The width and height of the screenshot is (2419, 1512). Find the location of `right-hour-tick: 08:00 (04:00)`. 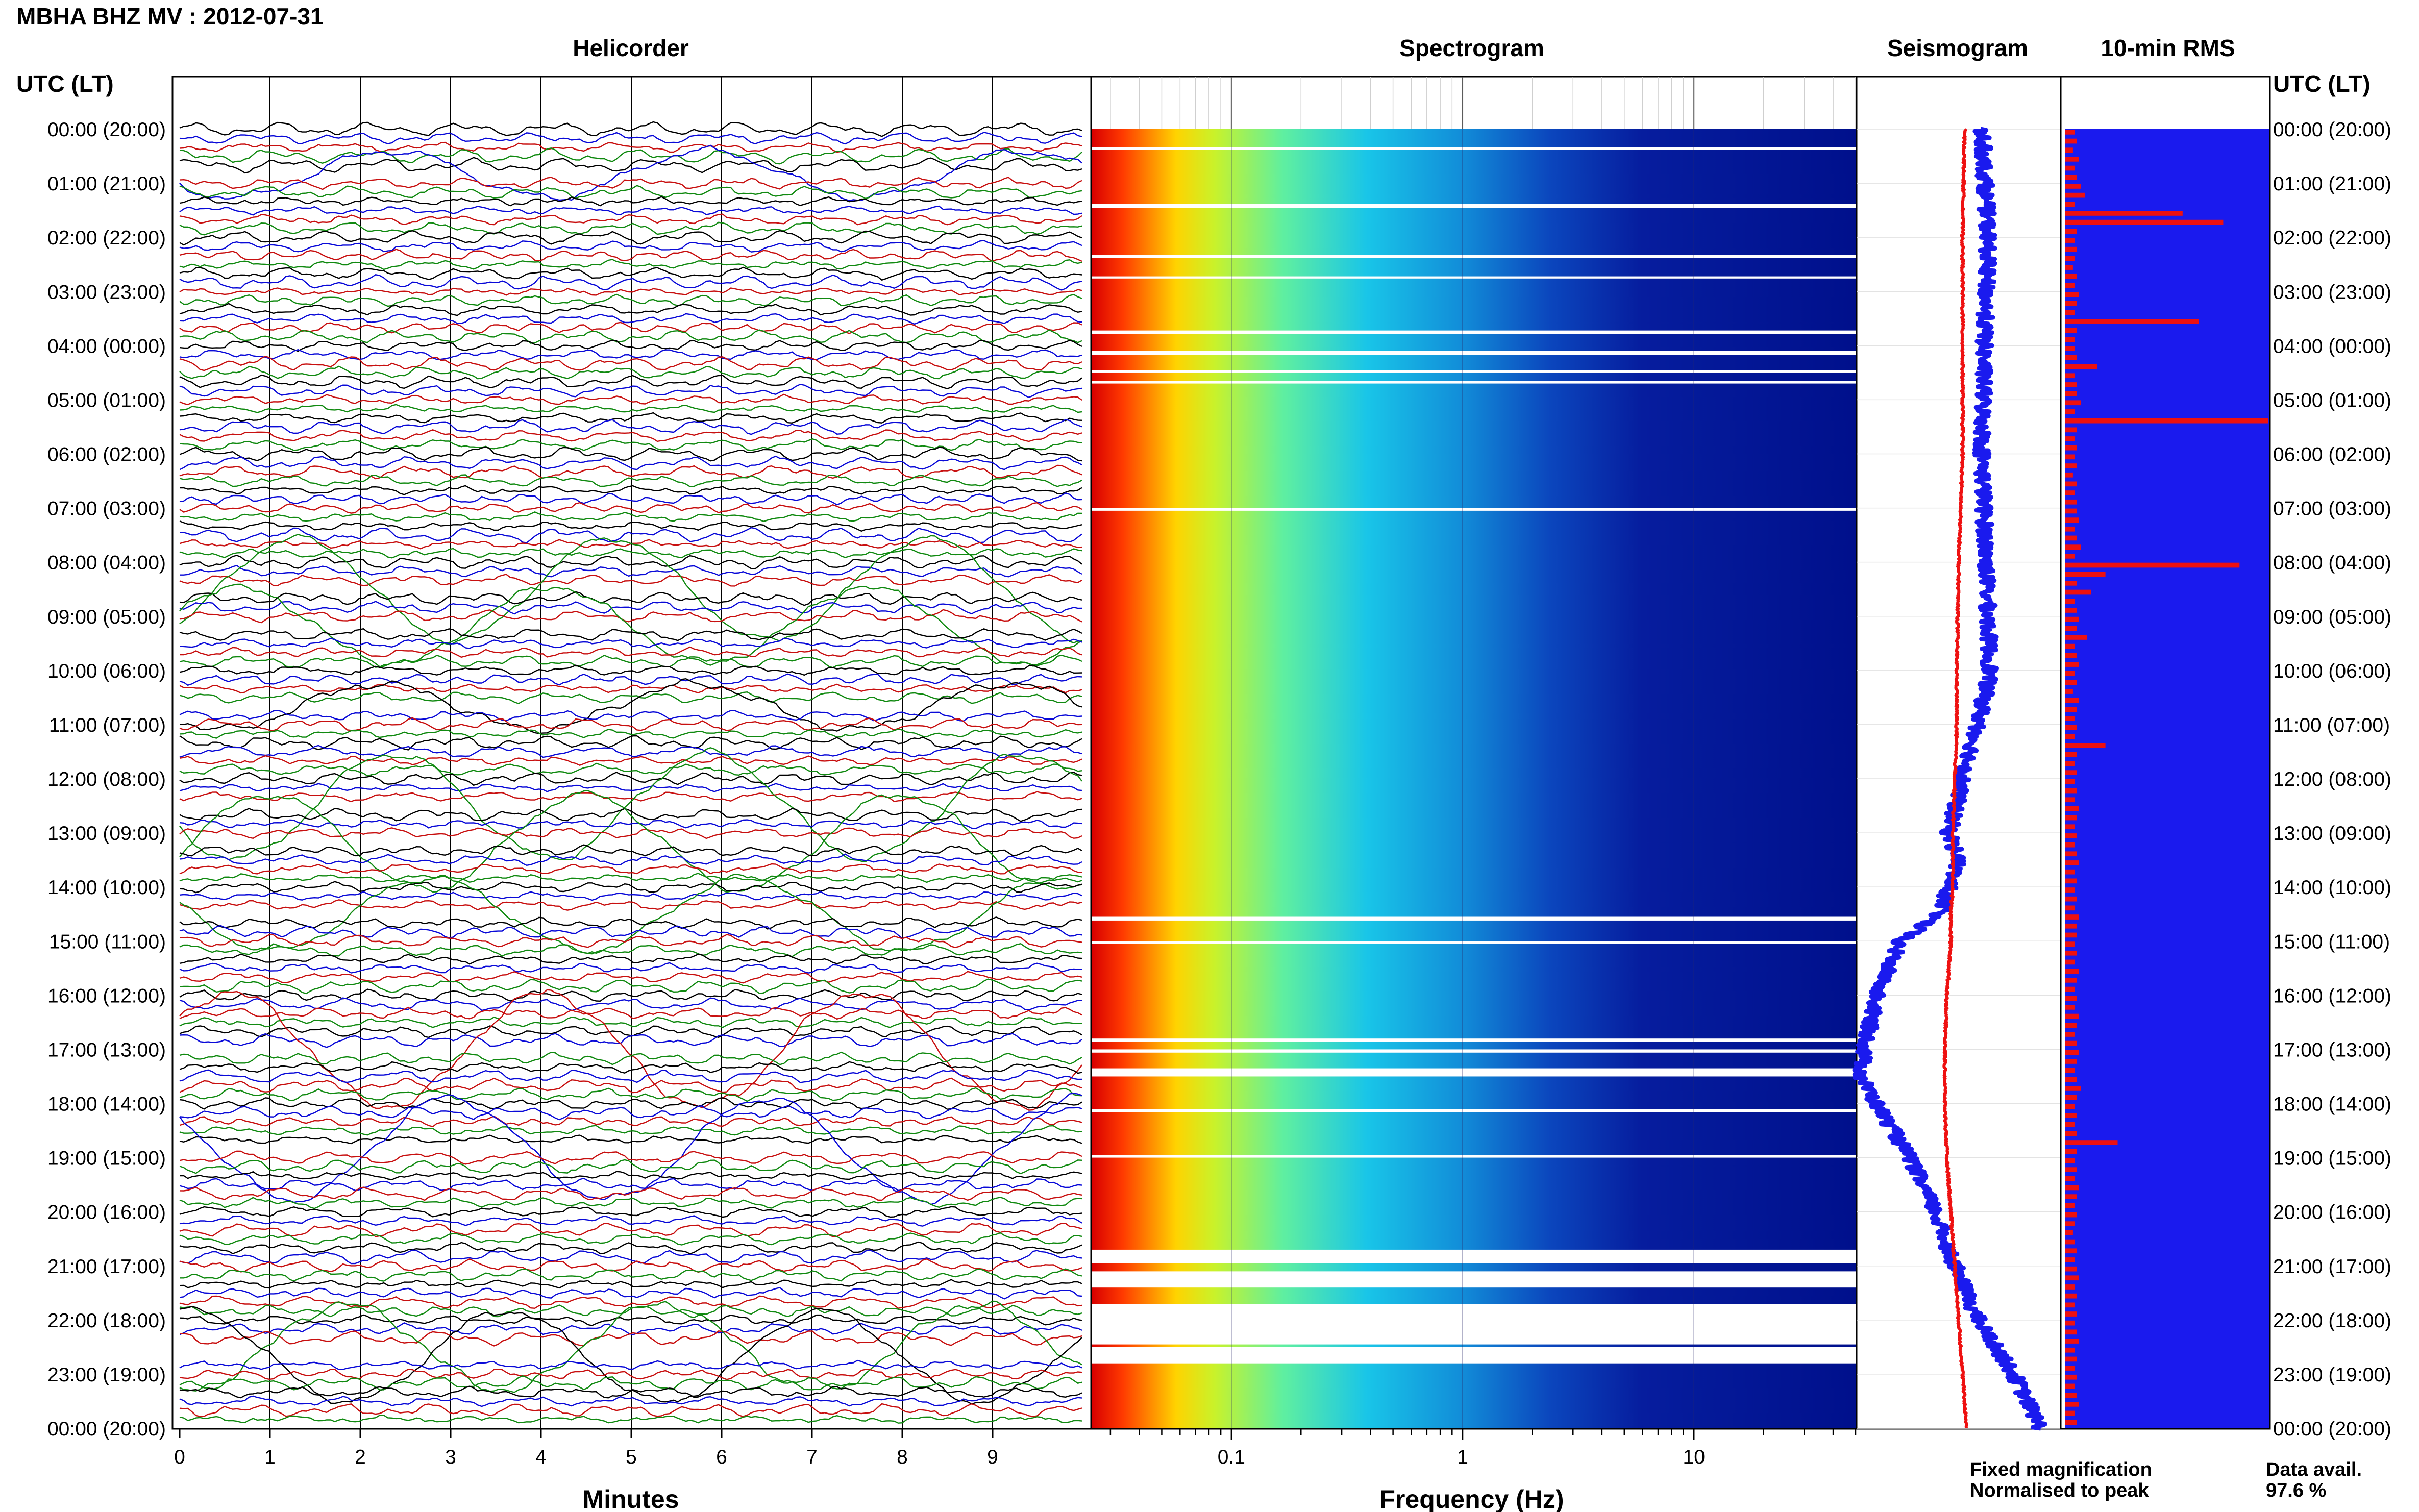

right-hour-tick: 08:00 (04:00) is located at coordinates (2332, 563).